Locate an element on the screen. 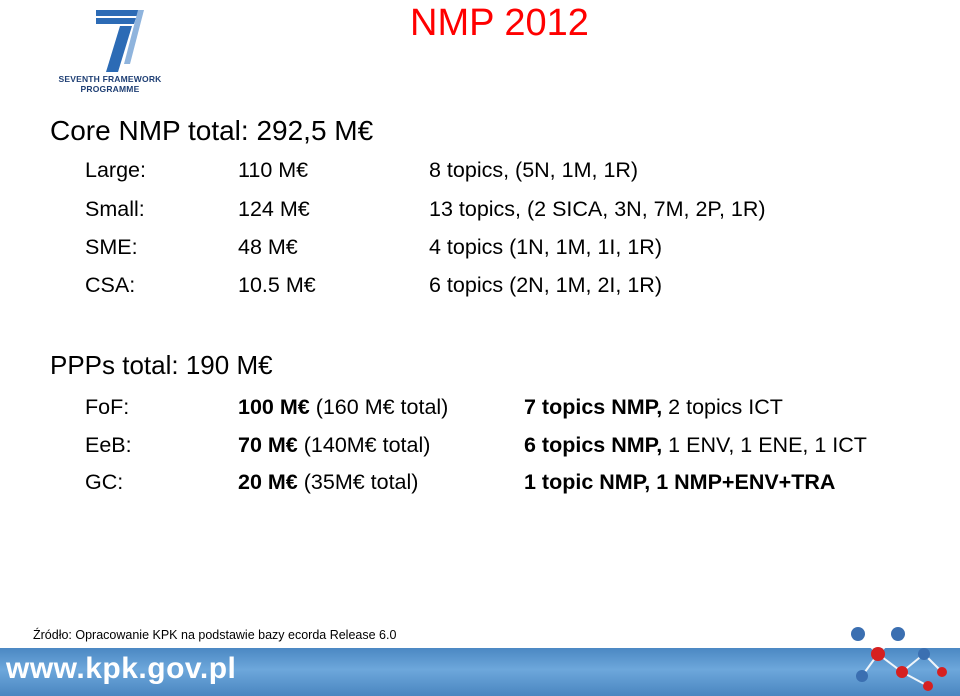 Image resolution: width=960 pixels, height=696 pixels. ppp-topics-bold: 7 topics NMP, is located at coordinates (593, 407).